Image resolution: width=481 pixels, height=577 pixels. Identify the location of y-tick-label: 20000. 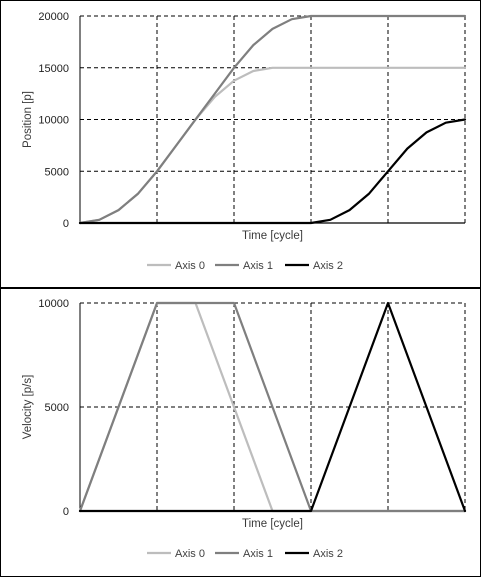
(53, 17).